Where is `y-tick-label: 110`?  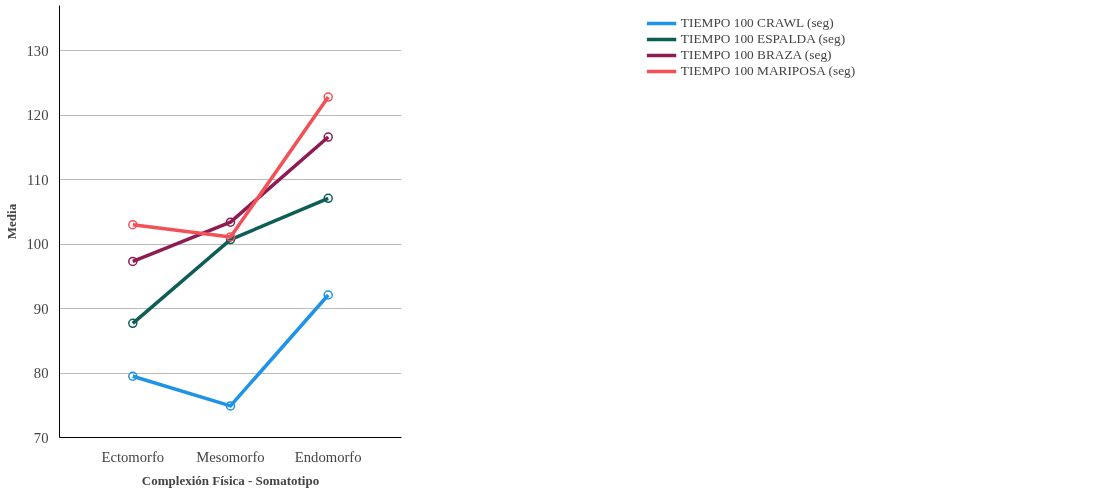 y-tick-label: 110 is located at coordinates (38, 179).